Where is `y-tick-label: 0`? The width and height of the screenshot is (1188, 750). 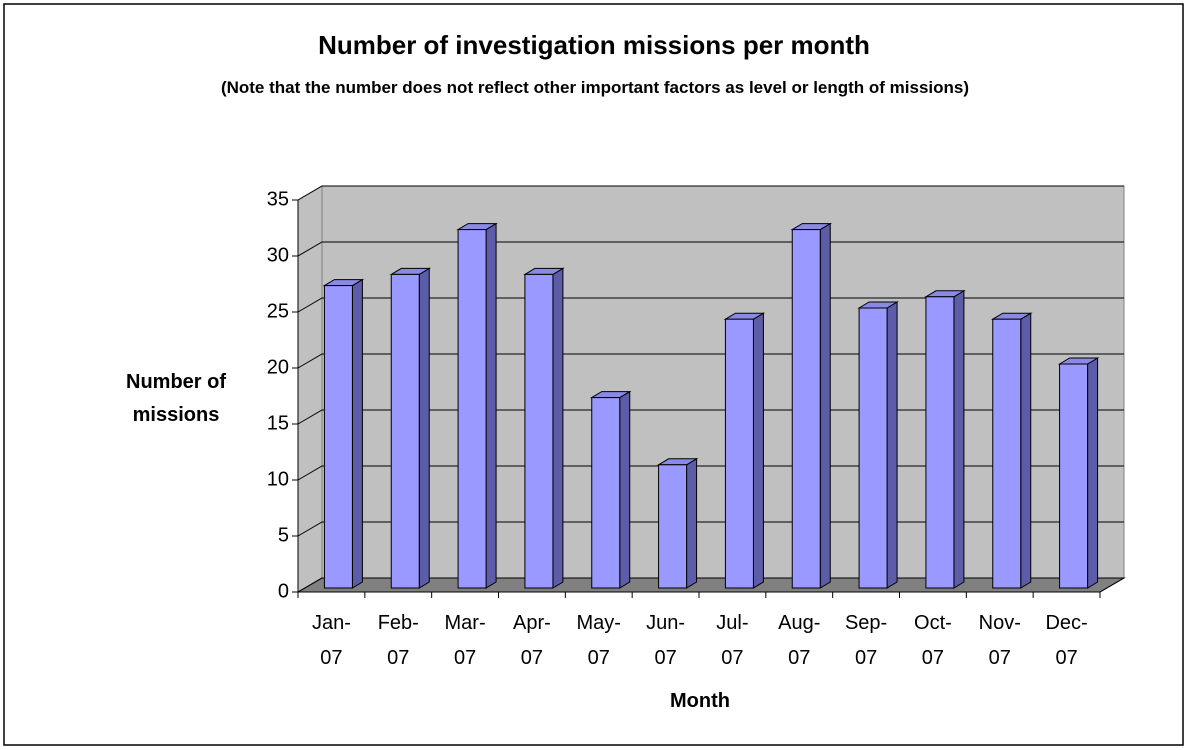 y-tick-label: 0 is located at coordinates (283, 591).